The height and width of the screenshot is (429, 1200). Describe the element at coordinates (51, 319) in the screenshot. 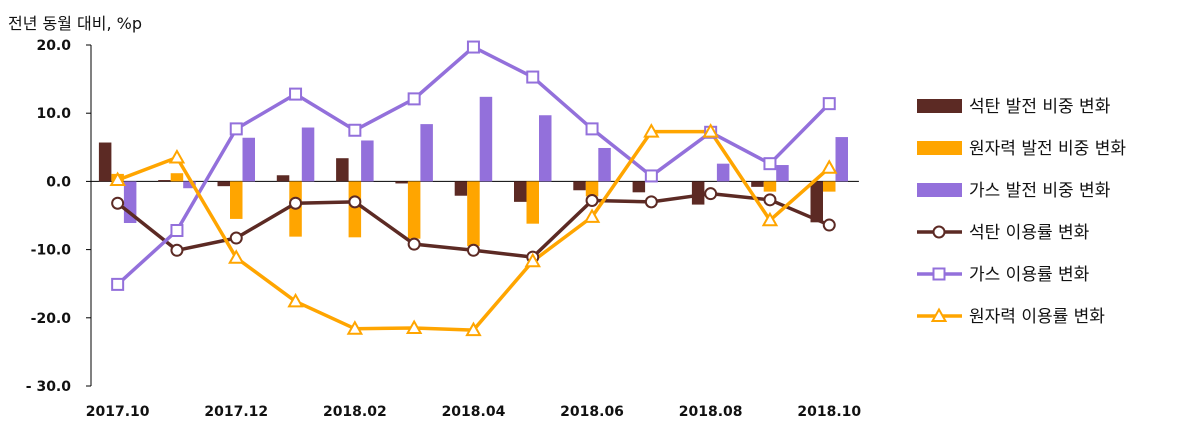

I see `y-tick-label: -20.0` at that location.